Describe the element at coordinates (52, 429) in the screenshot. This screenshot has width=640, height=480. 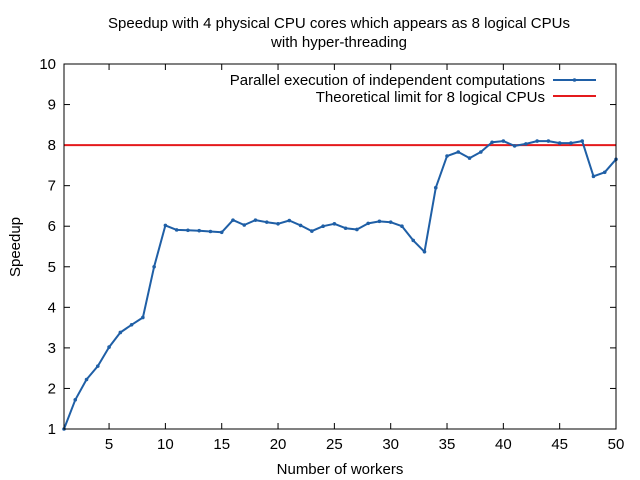
I see `y-tick-label: 1` at that location.